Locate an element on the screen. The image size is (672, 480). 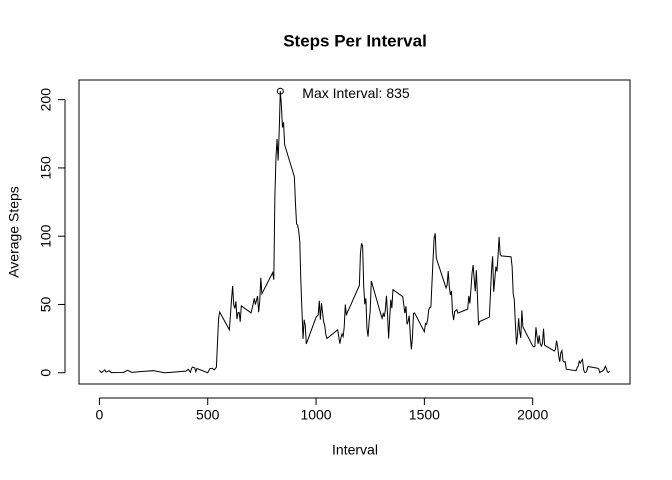
y-tick-label: 50 is located at coordinates (46, 304).